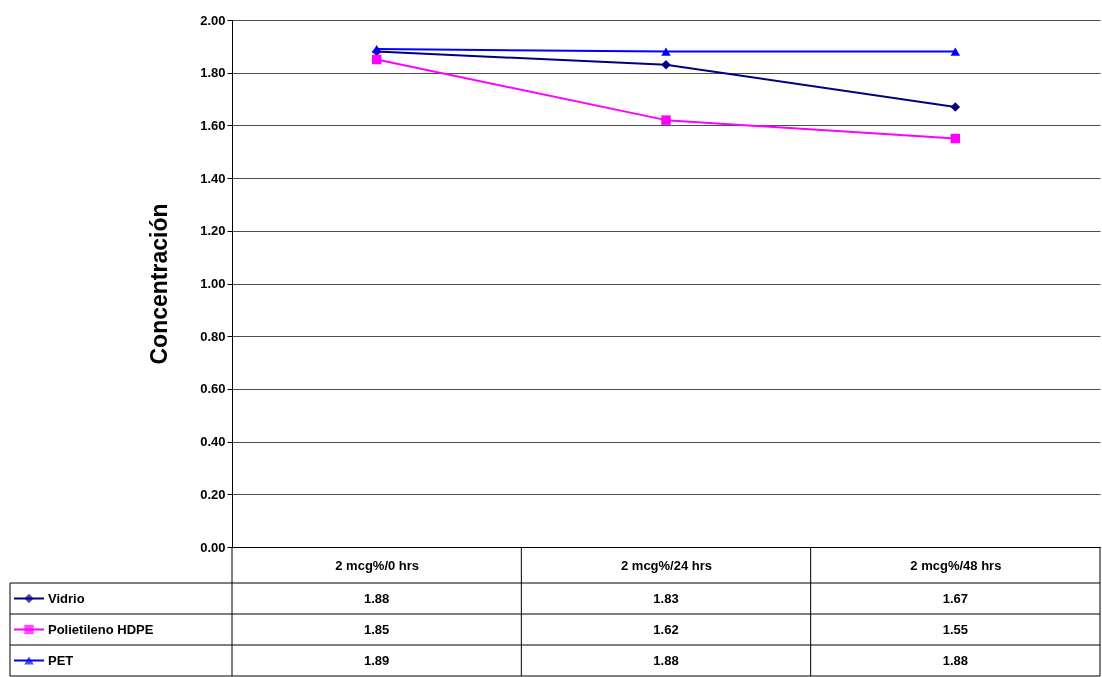 This screenshot has height=677, width=1102. Describe the element at coordinates (101, 629) in the screenshot. I see `legend-label: Polietileno HDPE` at that location.